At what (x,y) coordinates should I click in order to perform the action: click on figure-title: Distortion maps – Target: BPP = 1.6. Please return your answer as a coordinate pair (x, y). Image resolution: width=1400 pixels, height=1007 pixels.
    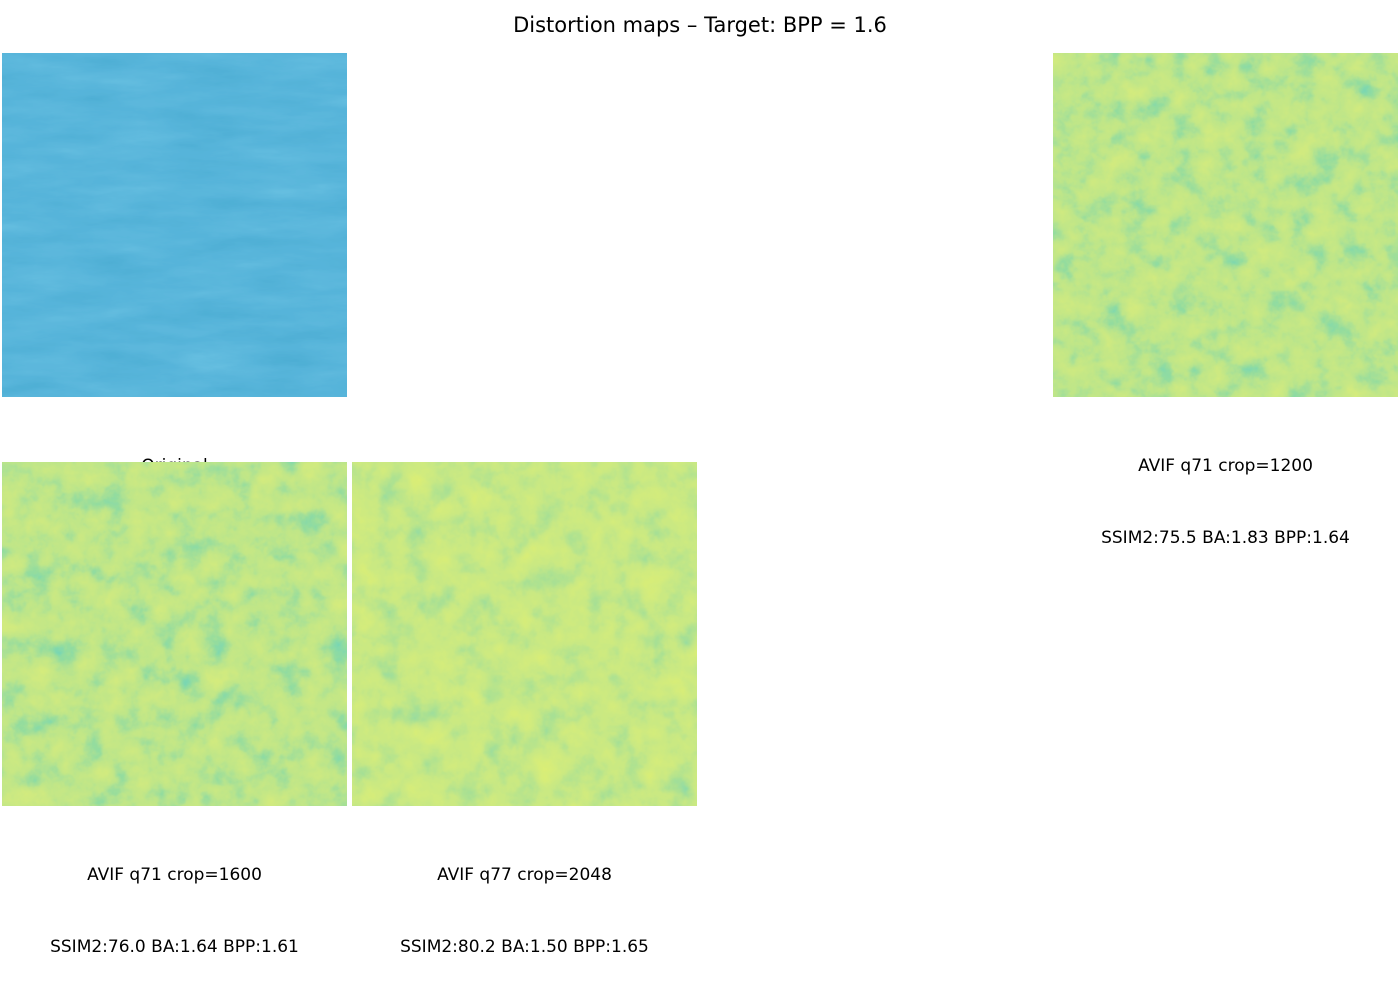
    Looking at the image, I should click on (700, 25).